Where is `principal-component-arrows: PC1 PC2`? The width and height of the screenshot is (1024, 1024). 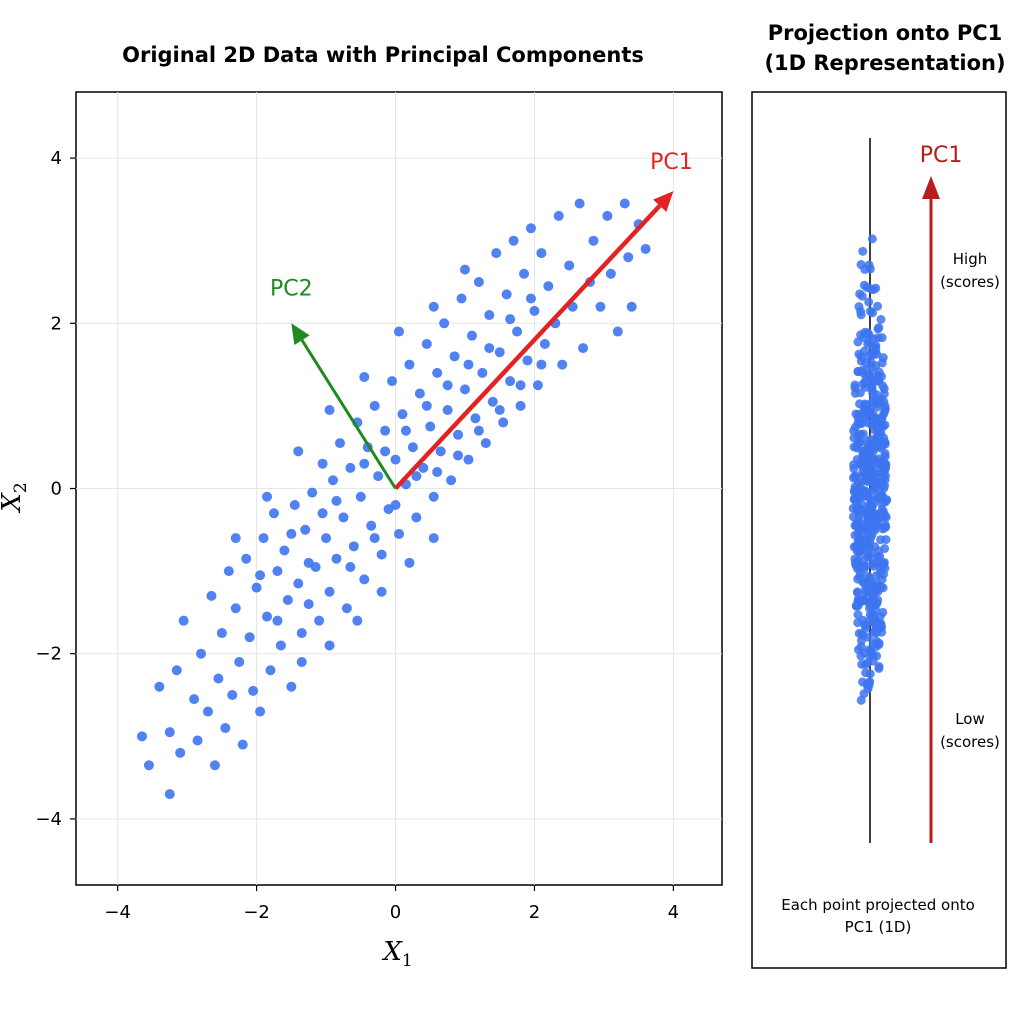
principal-component-arrows: PC1 PC2 is located at coordinates (481, 320).